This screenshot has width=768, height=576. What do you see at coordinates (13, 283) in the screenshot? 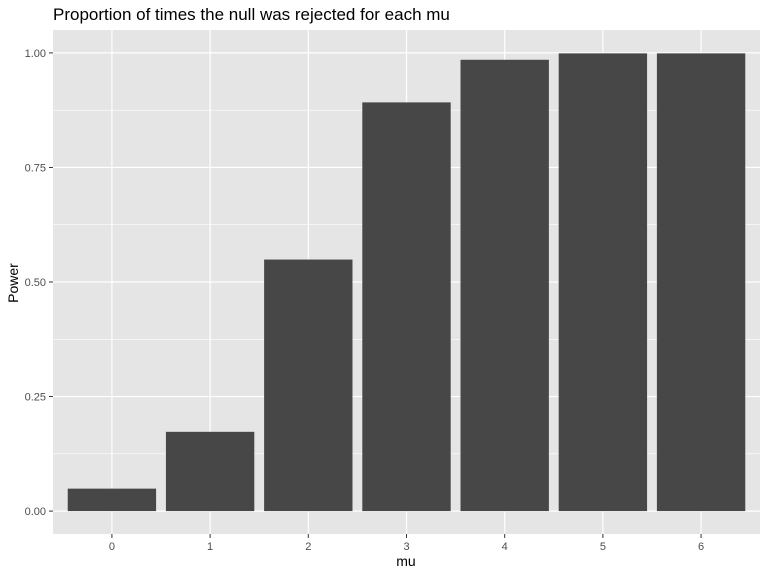
I see `y-axis-title: Power` at bounding box center [13, 283].